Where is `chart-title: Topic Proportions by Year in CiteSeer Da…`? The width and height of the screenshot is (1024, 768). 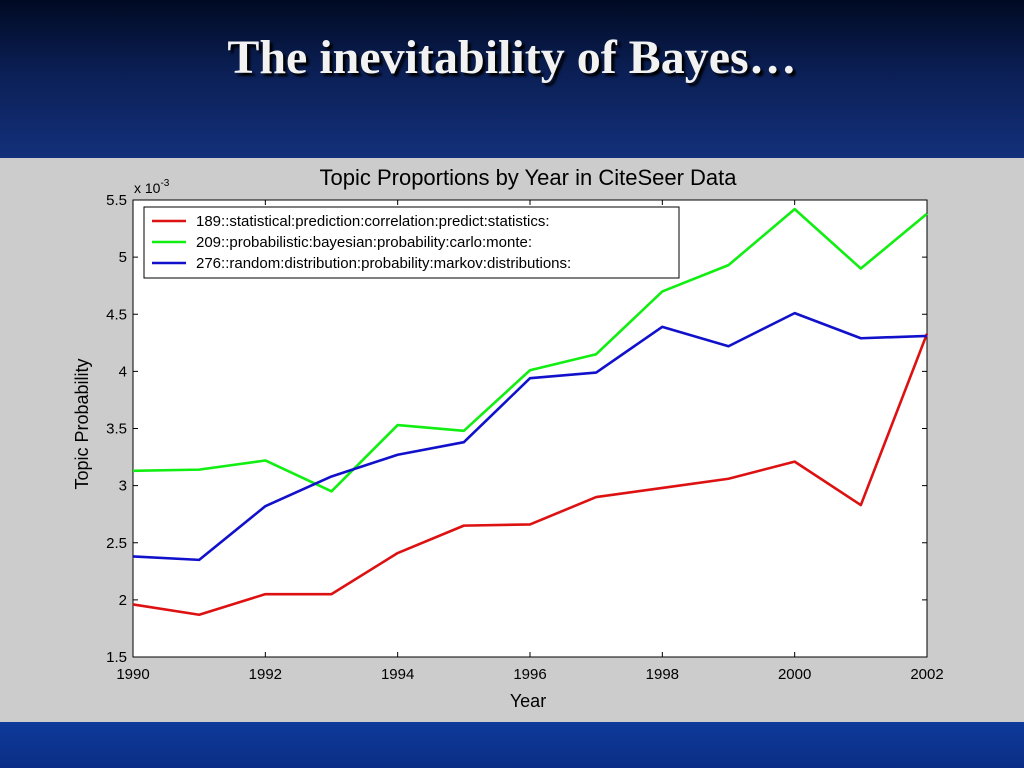
chart-title: Topic Proportions by Year in CiteSeer Da… is located at coordinates (528, 177).